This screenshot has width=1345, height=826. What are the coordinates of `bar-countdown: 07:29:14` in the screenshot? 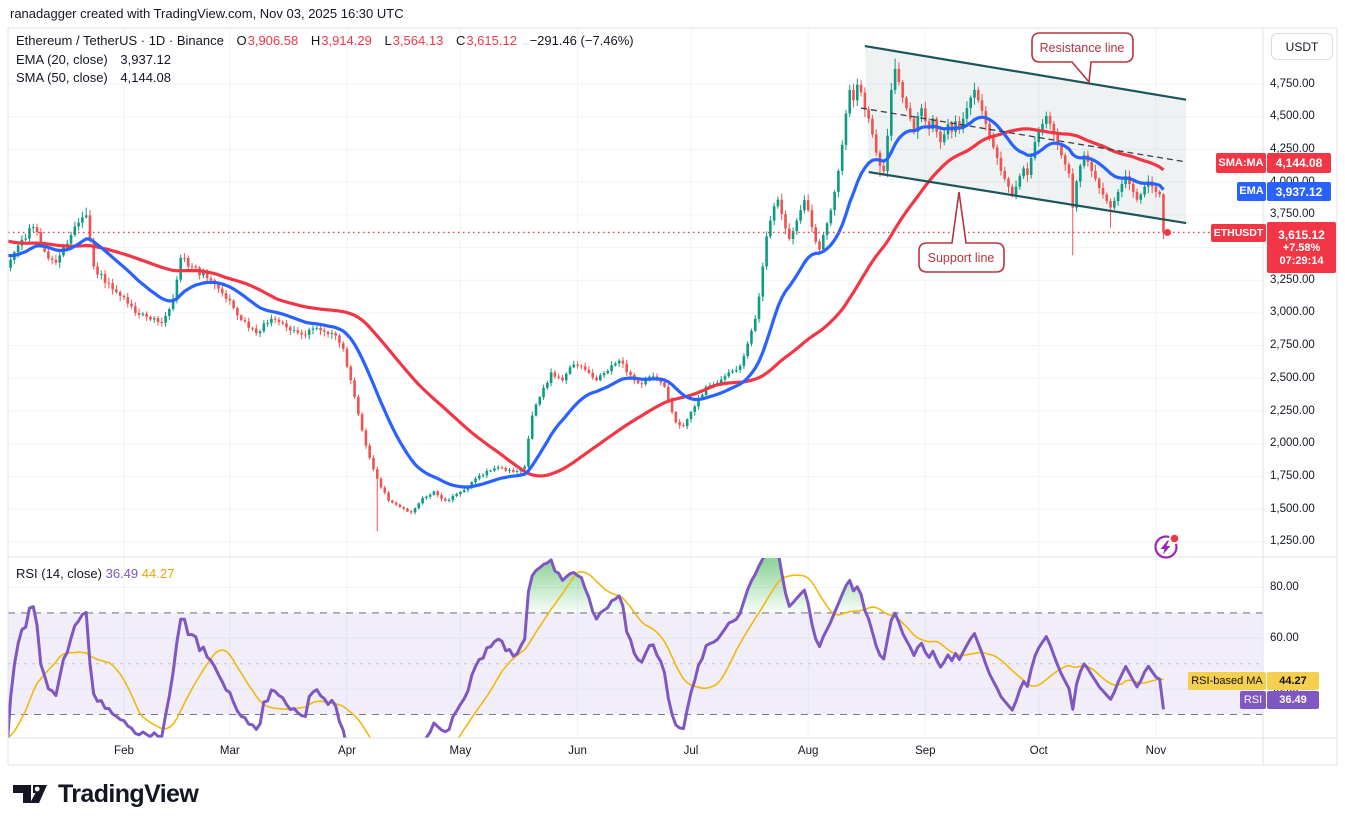 It's located at (1301, 260).